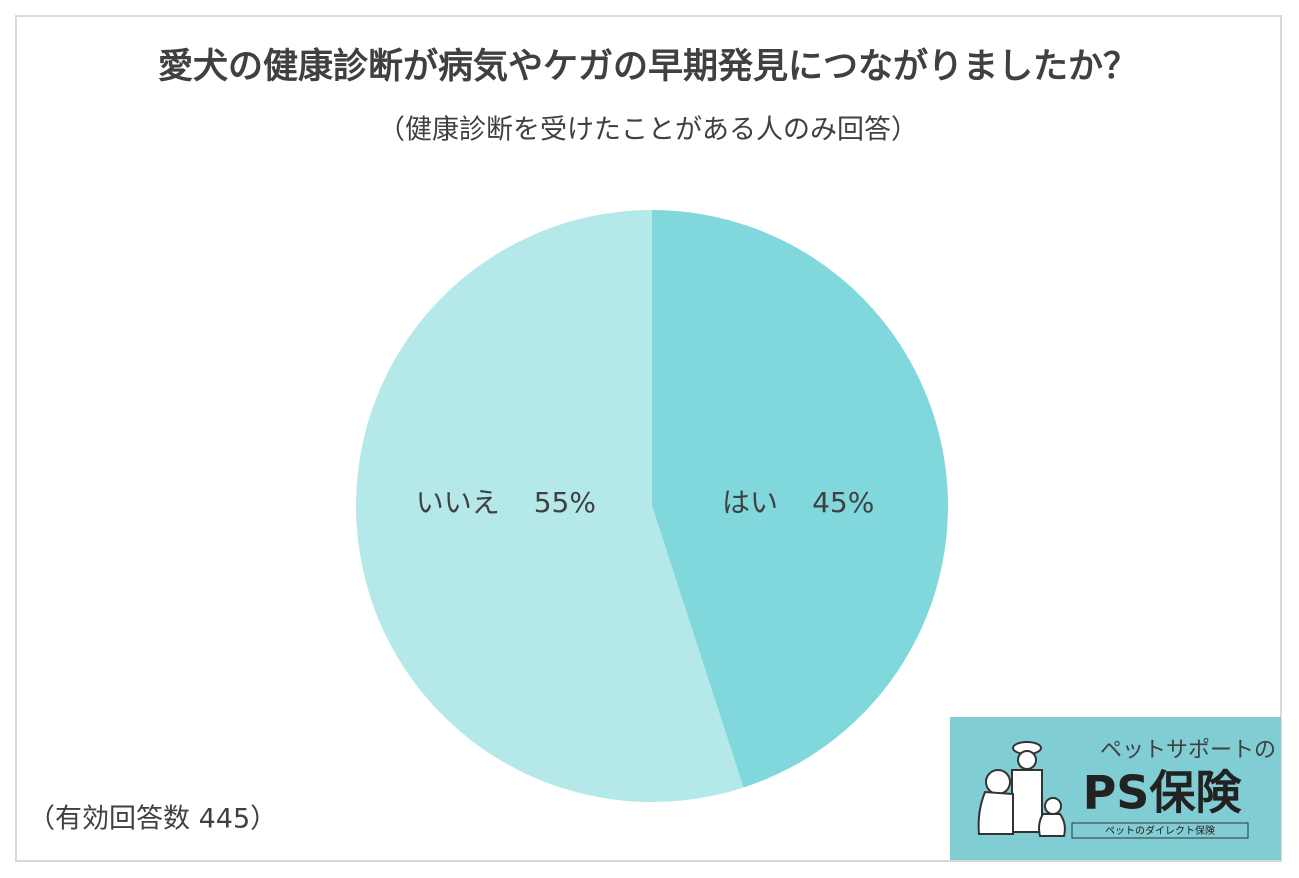 The width and height of the screenshot is (1299, 878). Describe the element at coordinates (648, 130) in the screenshot. I see `chart-subtitle: （健康診断を受けたことがある人のみ回答）` at that location.